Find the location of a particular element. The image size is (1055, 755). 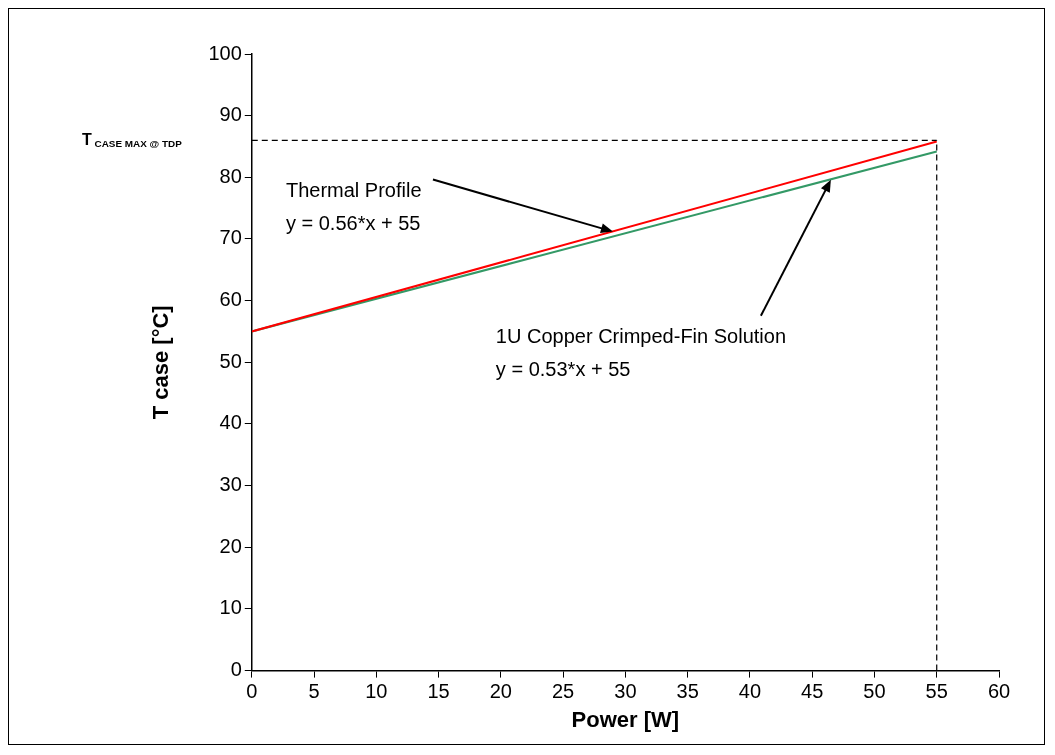

x-tick-label: 40 is located at coordinates (750, 691).